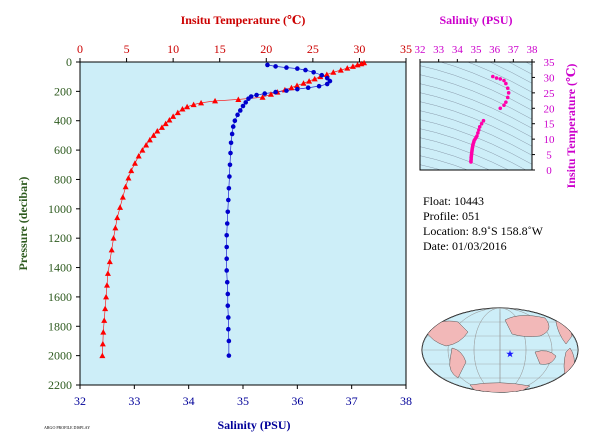 This screenshot has width=601, height=448. I want to click on ts-salinity-axis-label: Salinity (PSU), so click(475, 20).